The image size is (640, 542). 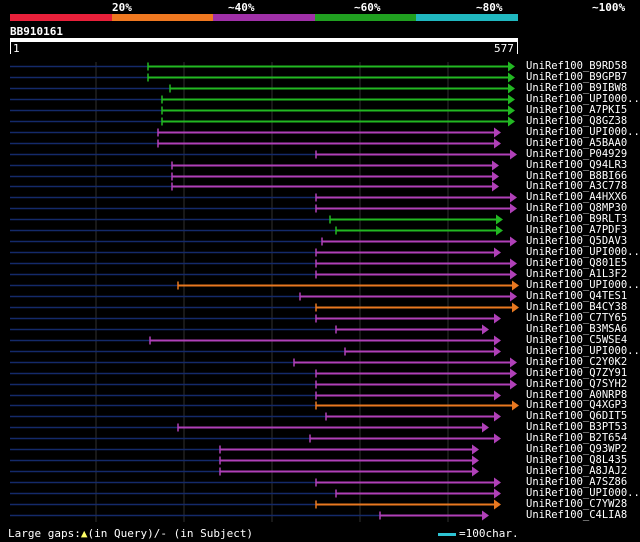 I want to click on hit-label: UniRef100_C5WSE4, so click(x=577, y=339).